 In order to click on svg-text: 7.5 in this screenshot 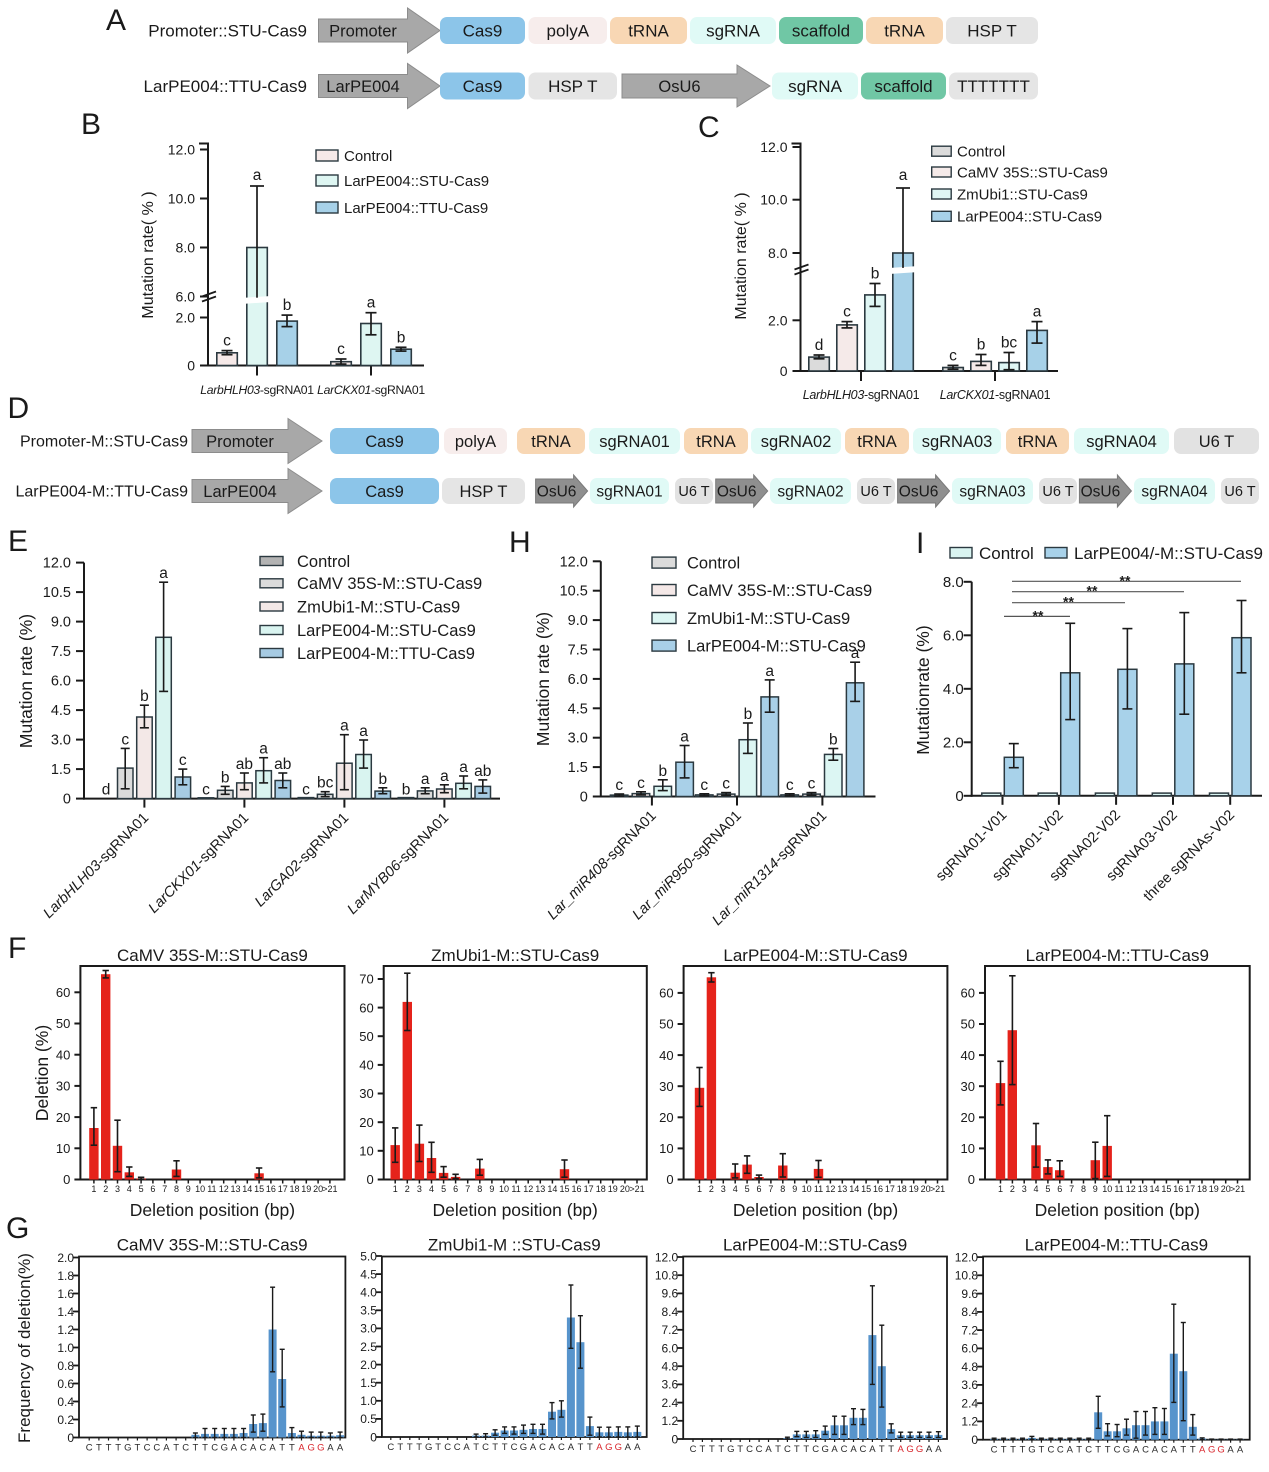, I will do `click(578, 651)`.